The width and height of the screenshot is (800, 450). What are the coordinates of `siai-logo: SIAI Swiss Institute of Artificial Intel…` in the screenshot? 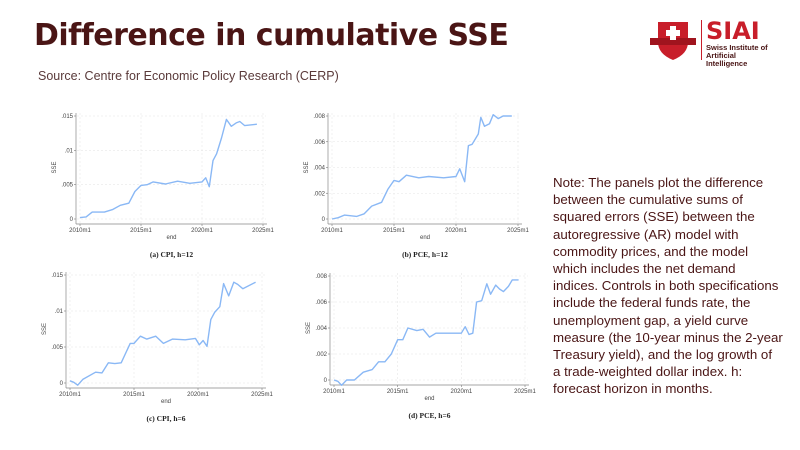 It's located at (713, 42).